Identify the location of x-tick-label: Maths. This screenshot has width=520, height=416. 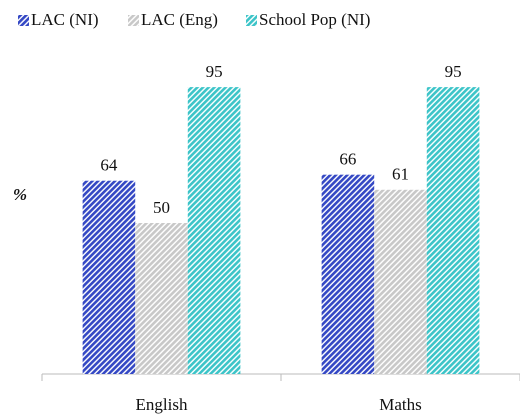
(400, 404).